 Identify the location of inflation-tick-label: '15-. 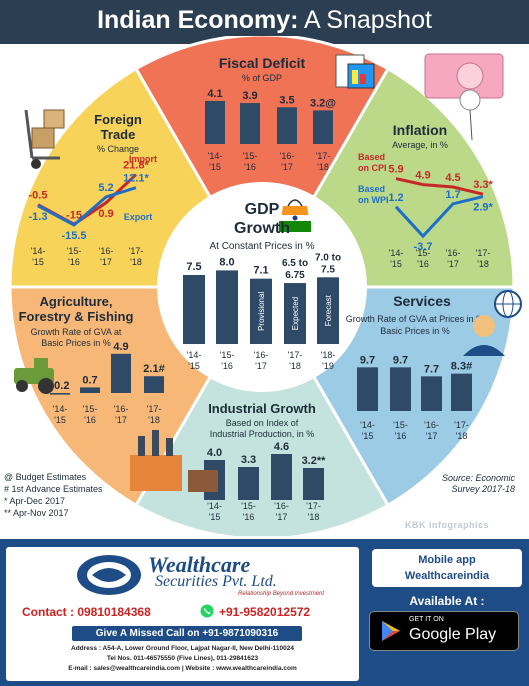
(423, 253).